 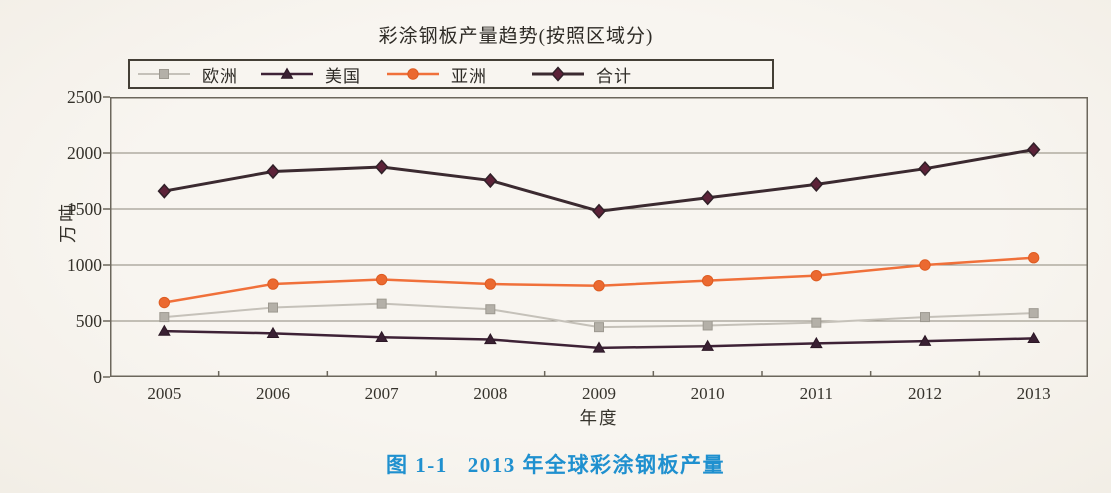 What do you see at coordinates (220, 76) in the screenshot?
I see `legend-label: 欧洲` at bounding box center [220, 76].